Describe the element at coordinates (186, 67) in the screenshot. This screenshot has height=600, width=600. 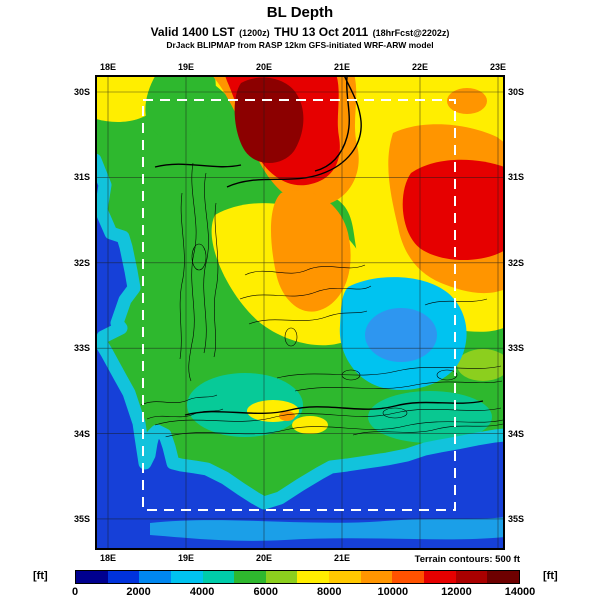
I see `lon-tick-top: 19E` at that location.